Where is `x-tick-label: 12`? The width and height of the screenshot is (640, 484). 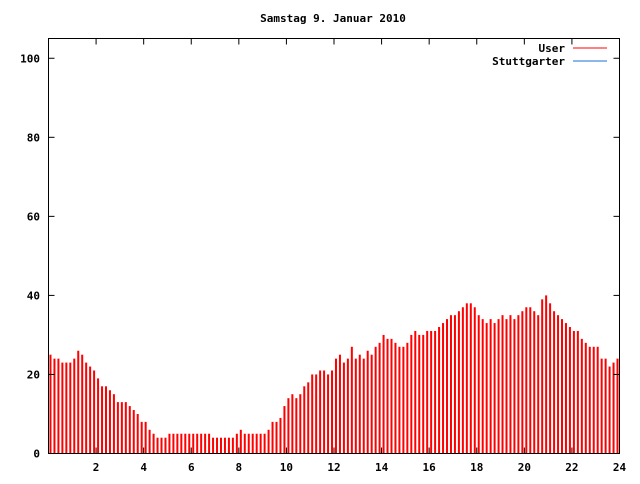 x-tick-label: 12 is located at coordinates (333, 467).